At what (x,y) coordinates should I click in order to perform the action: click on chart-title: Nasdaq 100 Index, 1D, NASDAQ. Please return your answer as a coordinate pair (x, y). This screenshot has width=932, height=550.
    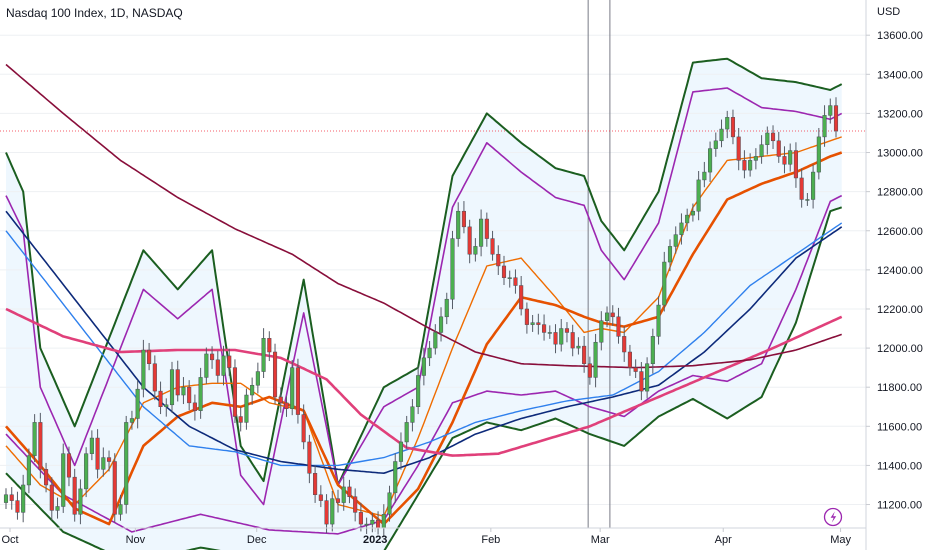
    Looking at the image, I should click on (94, 13).